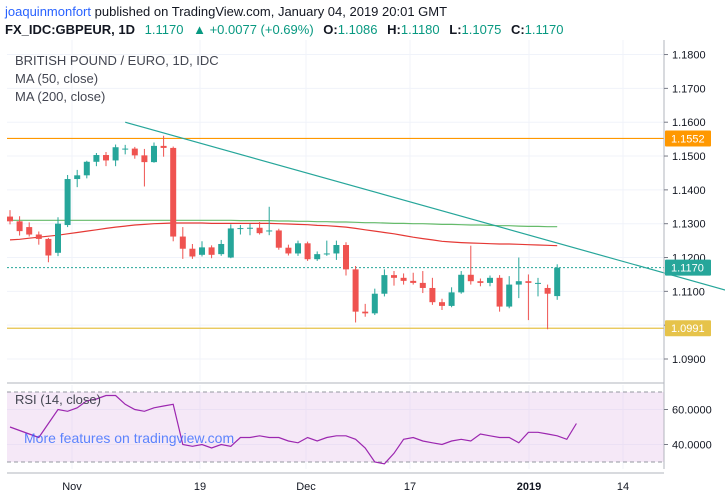 The width and height of the screenshot is (725, 503). Describe the element at coordinates (129, 438) in the screenshot. I see `promo-link: More features on tradingview.com` at that location.